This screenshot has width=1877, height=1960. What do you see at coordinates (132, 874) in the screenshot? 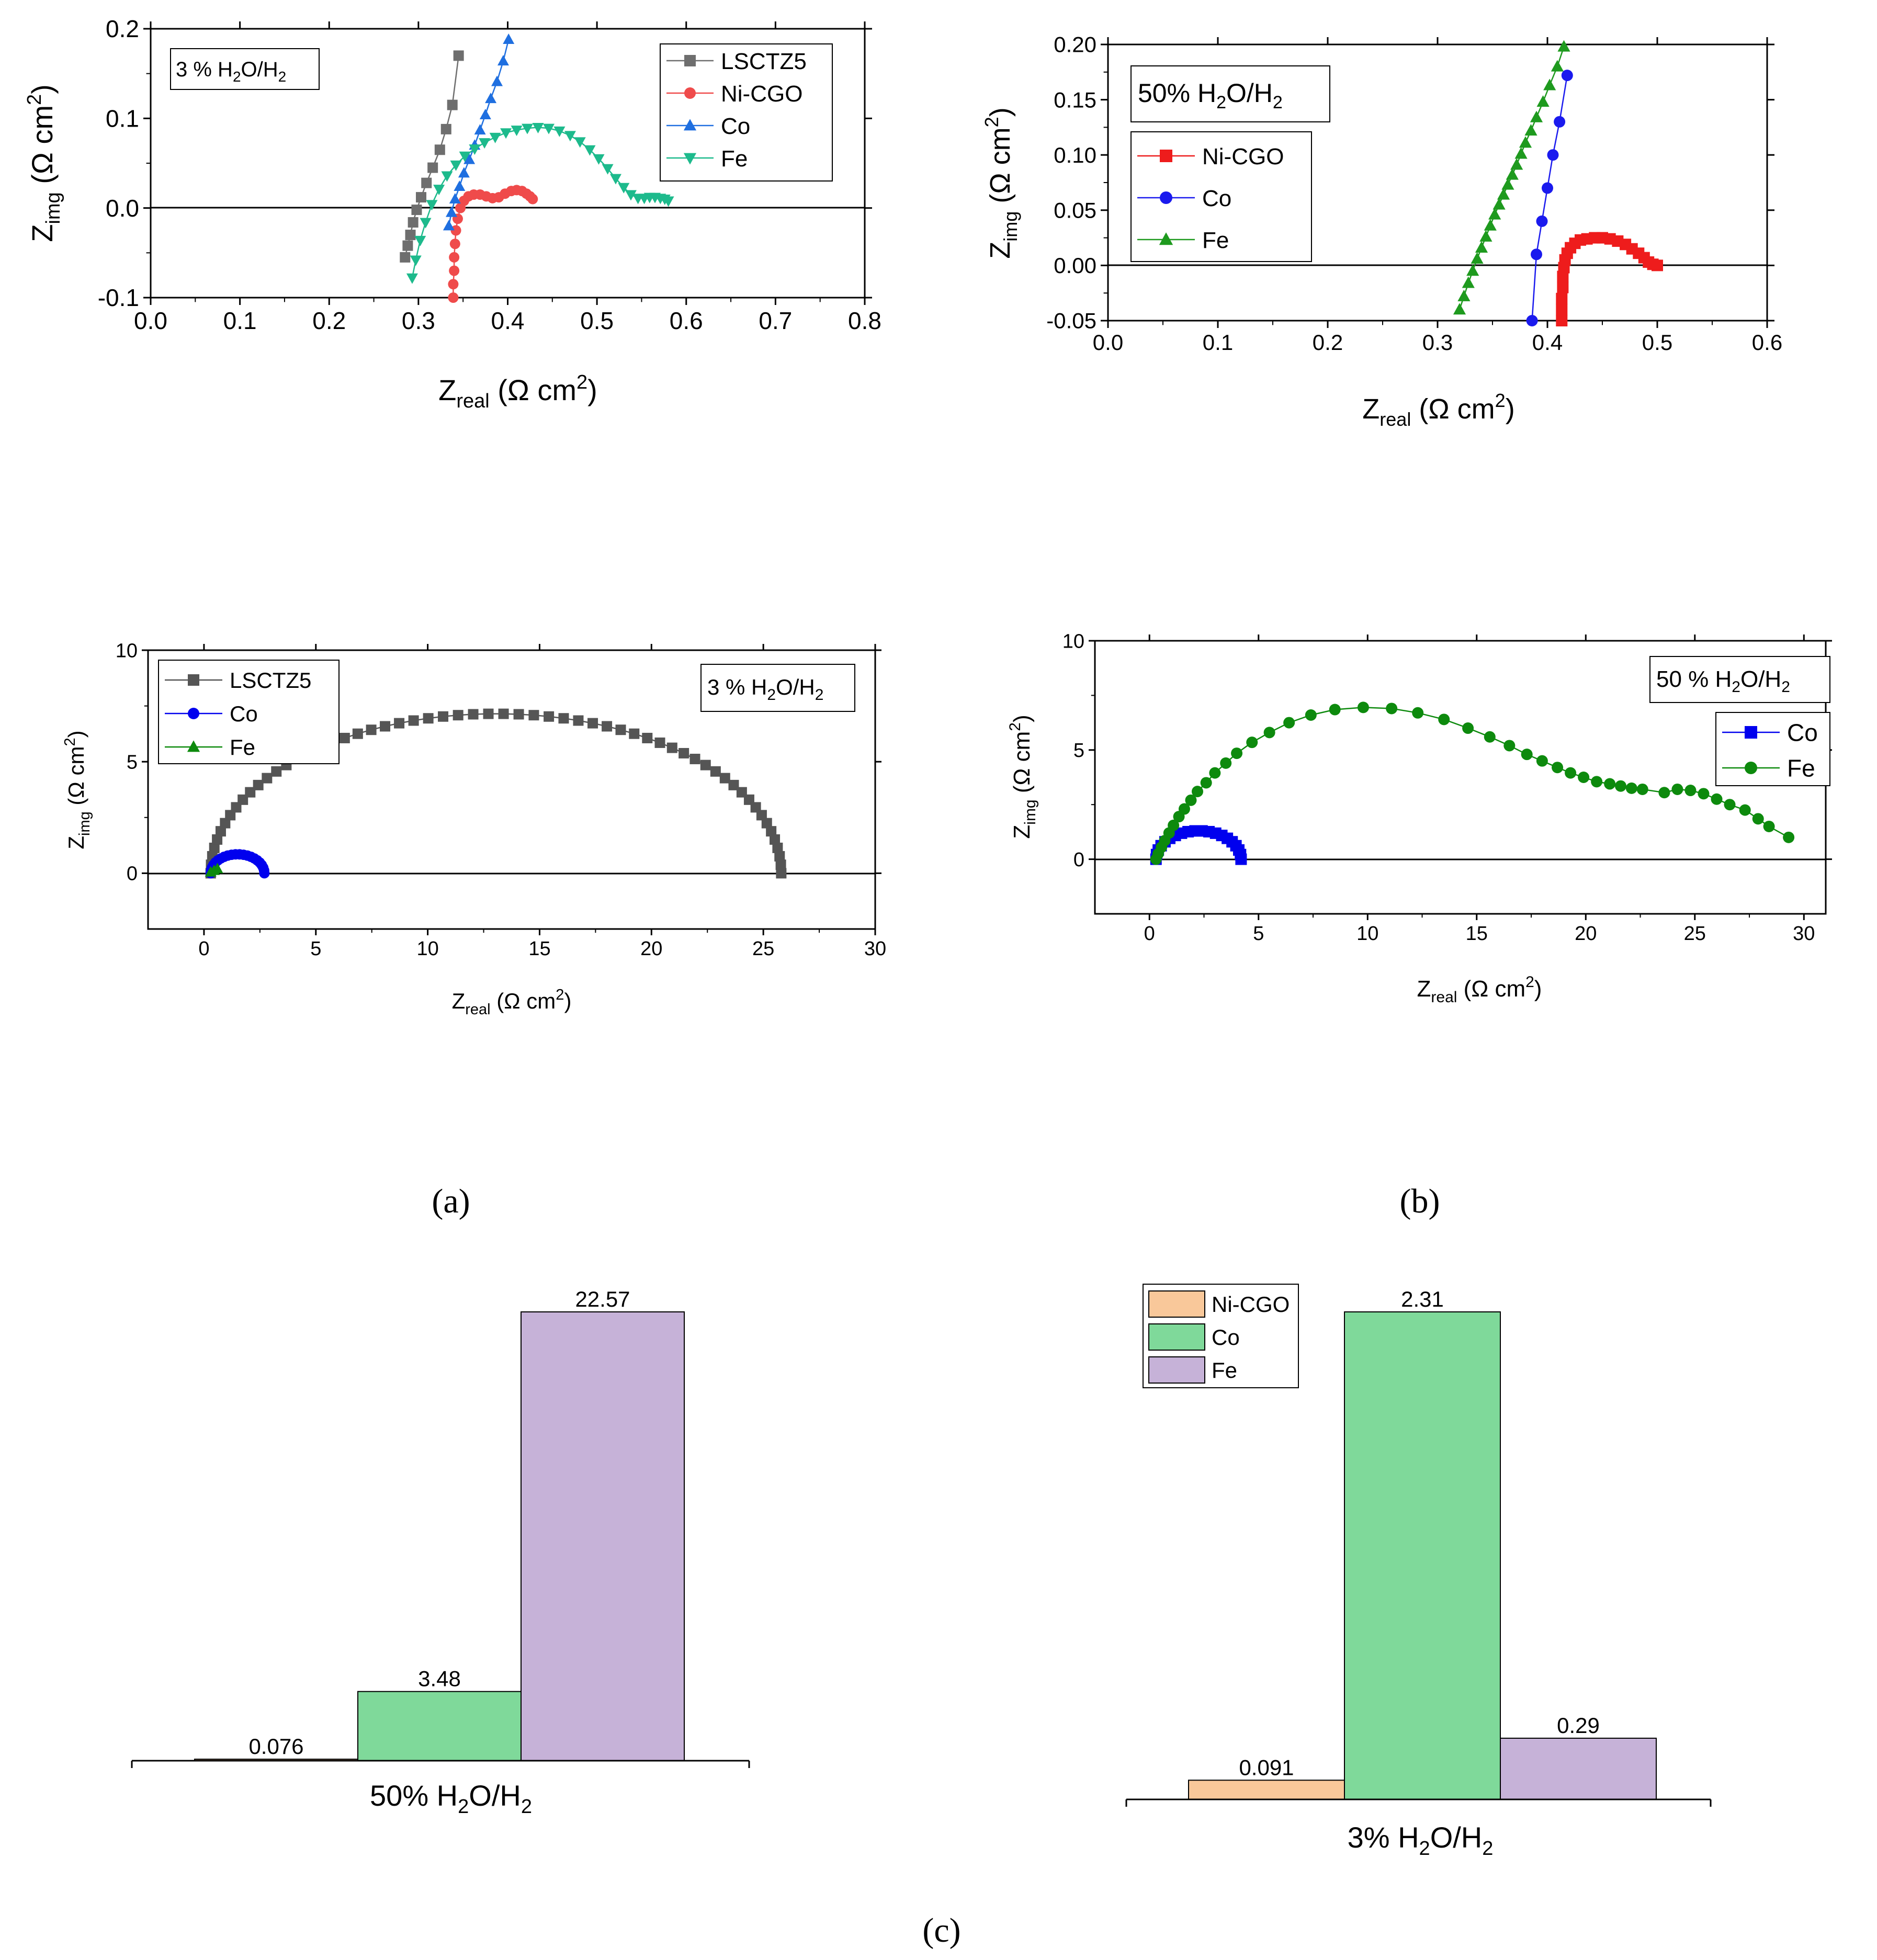
I see `y-tick-label: 0` at bounding box center [132, 874].